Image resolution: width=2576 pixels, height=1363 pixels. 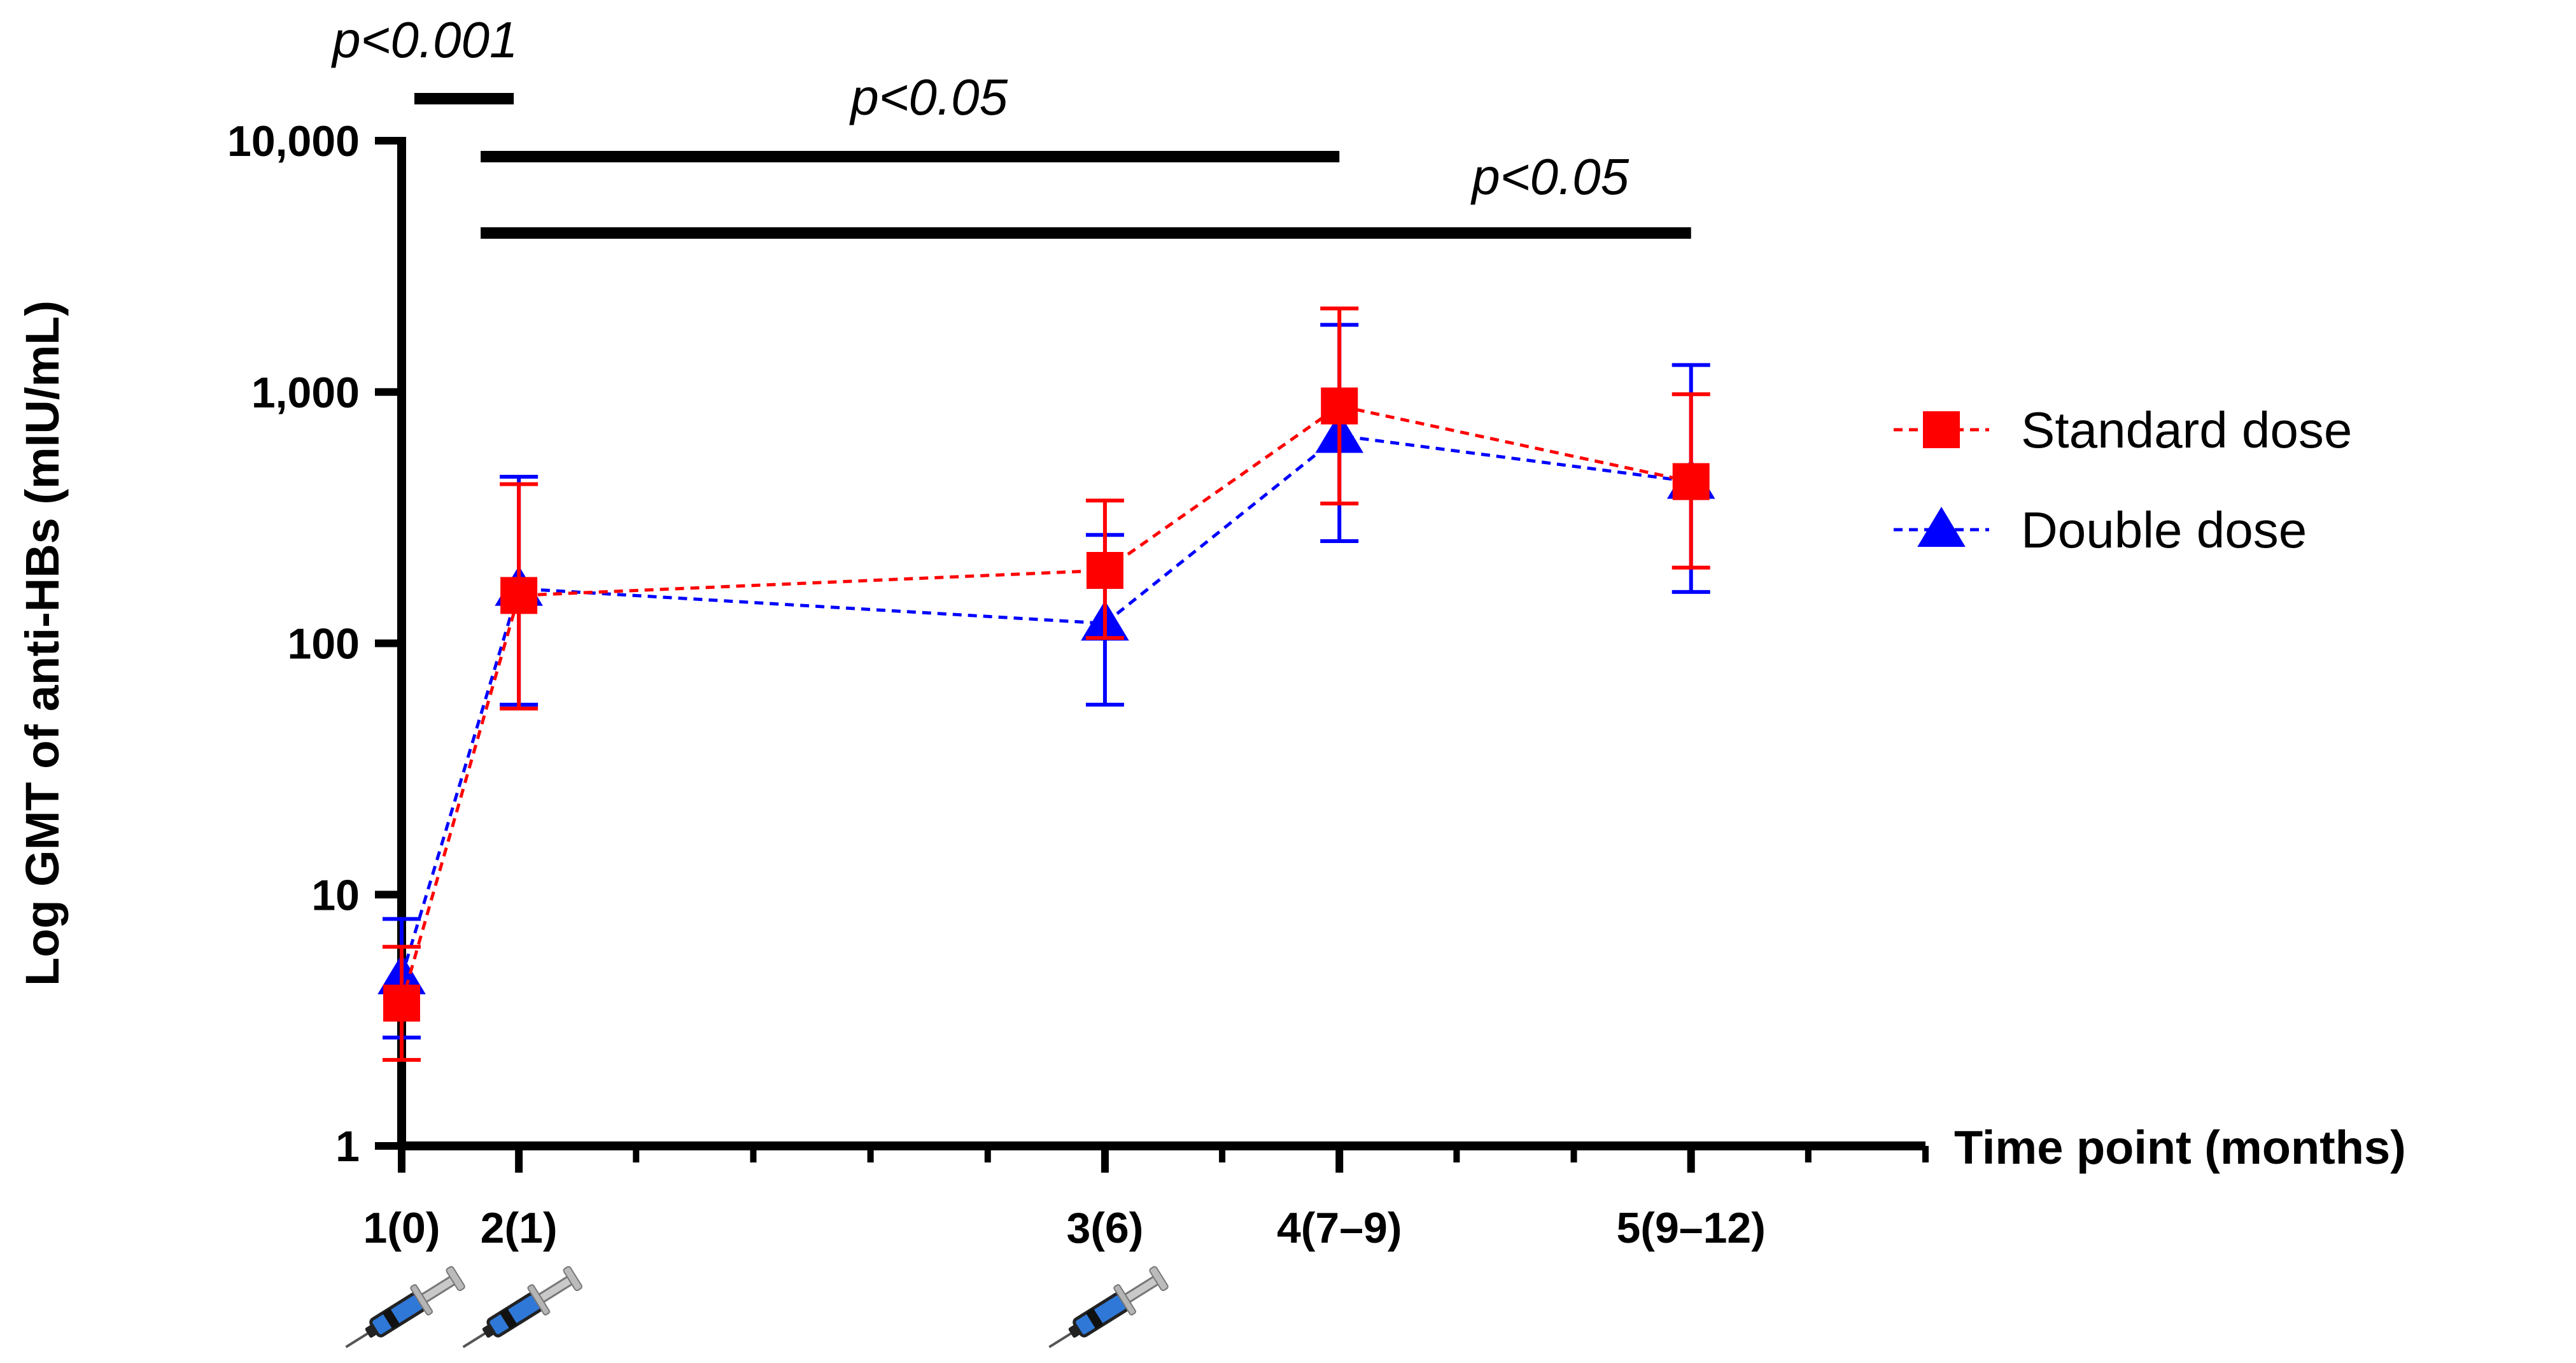 I want to click on x-tick-label: 2(1), so click(x=520, y=1228).